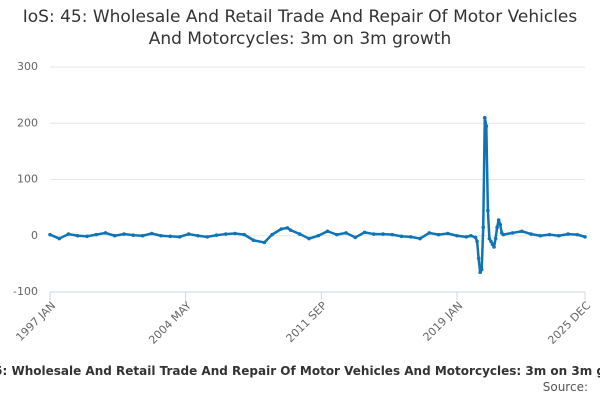 This screenshot has height=400, width=600. I want to click on x-tick-label: 2011 SEP, so click(307, 322).